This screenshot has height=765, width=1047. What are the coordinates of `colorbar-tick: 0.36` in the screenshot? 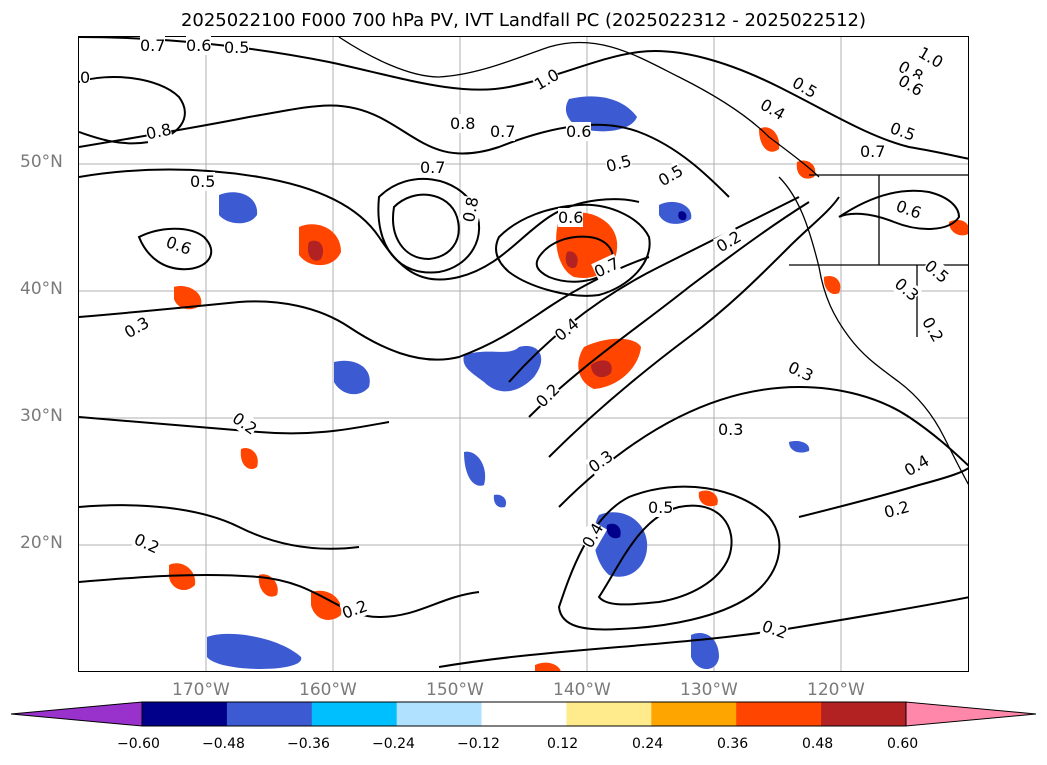 It's located at (733, 744).